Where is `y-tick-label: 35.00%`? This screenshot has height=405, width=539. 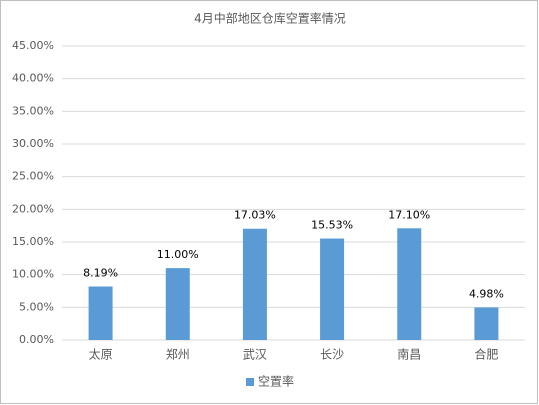 y-tick-label: 35.00% is located at coordinates (33, 110).